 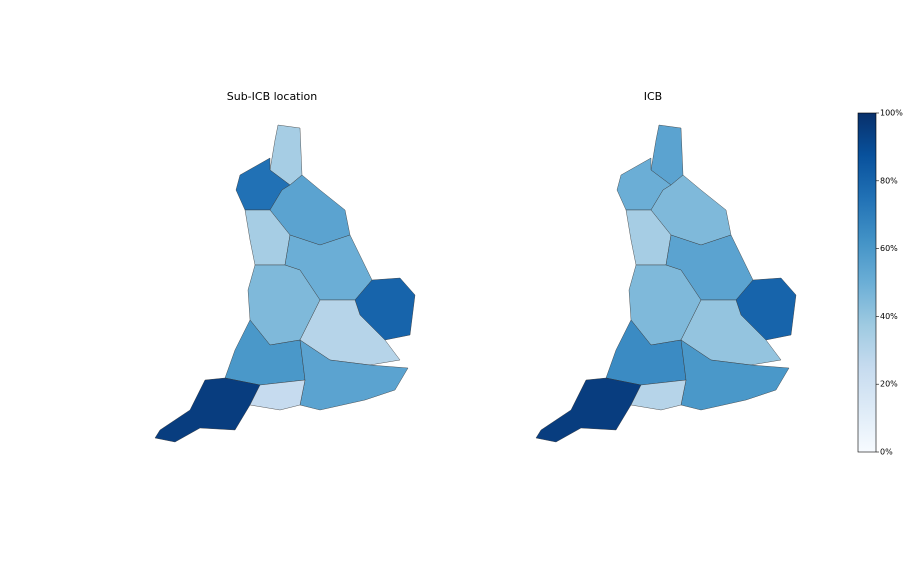 What do you see at coordinates (889, 384) in the screenshot?
I see `colorbar-tick-label: 20%` at bounding box center [889, 384].